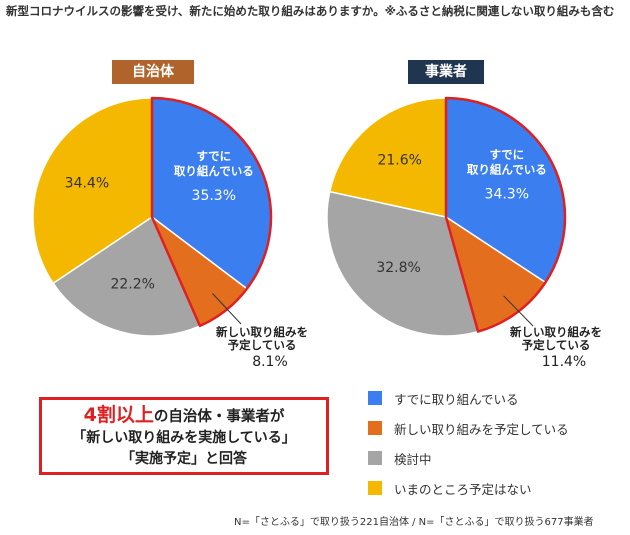 This screenshot has height=535, width=630. Describe the element at coordinates (481, 429) in the screenshot. I see `legend-label: 新しい取り組みを予定している` at that location.